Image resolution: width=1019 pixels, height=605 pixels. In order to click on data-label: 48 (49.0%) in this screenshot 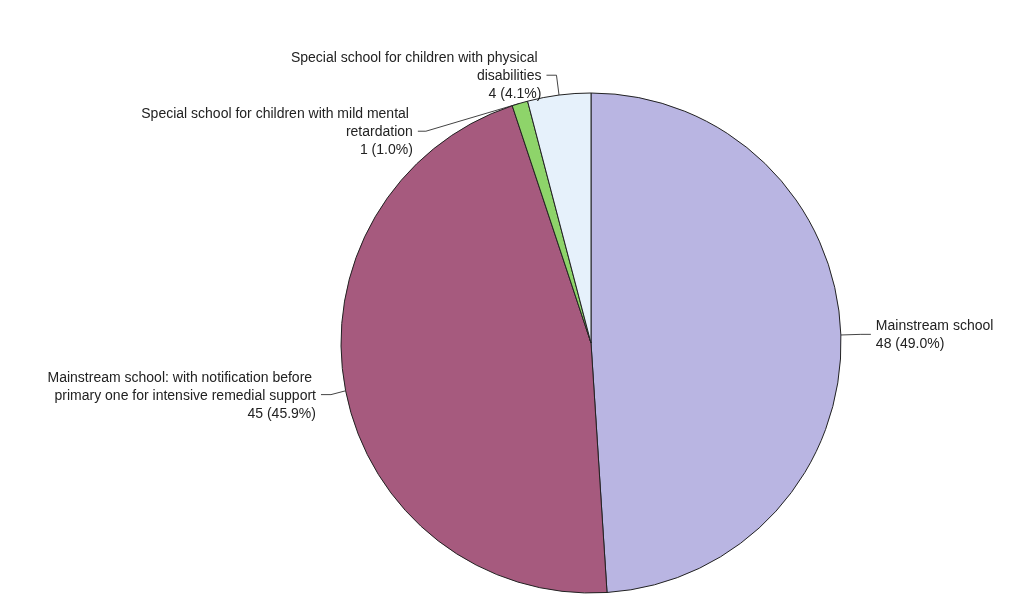, I will do `click(910, 343)`.